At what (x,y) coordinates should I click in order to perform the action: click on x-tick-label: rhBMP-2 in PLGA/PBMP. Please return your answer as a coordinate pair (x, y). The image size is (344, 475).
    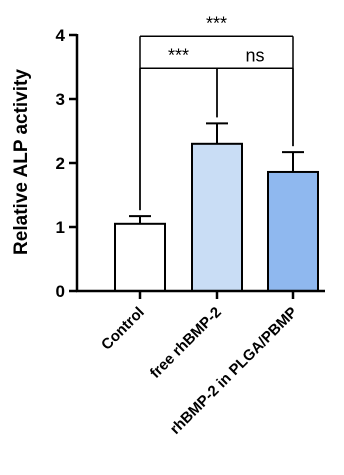
    Looking at the image, I should click on (234, 371).